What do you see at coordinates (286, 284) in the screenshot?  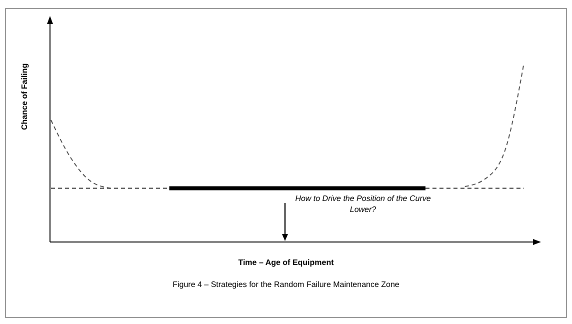 I see `caption: Figure 4 – Strategies for the Random Failure Maintenance Zone` at bounding box center [286, 284].